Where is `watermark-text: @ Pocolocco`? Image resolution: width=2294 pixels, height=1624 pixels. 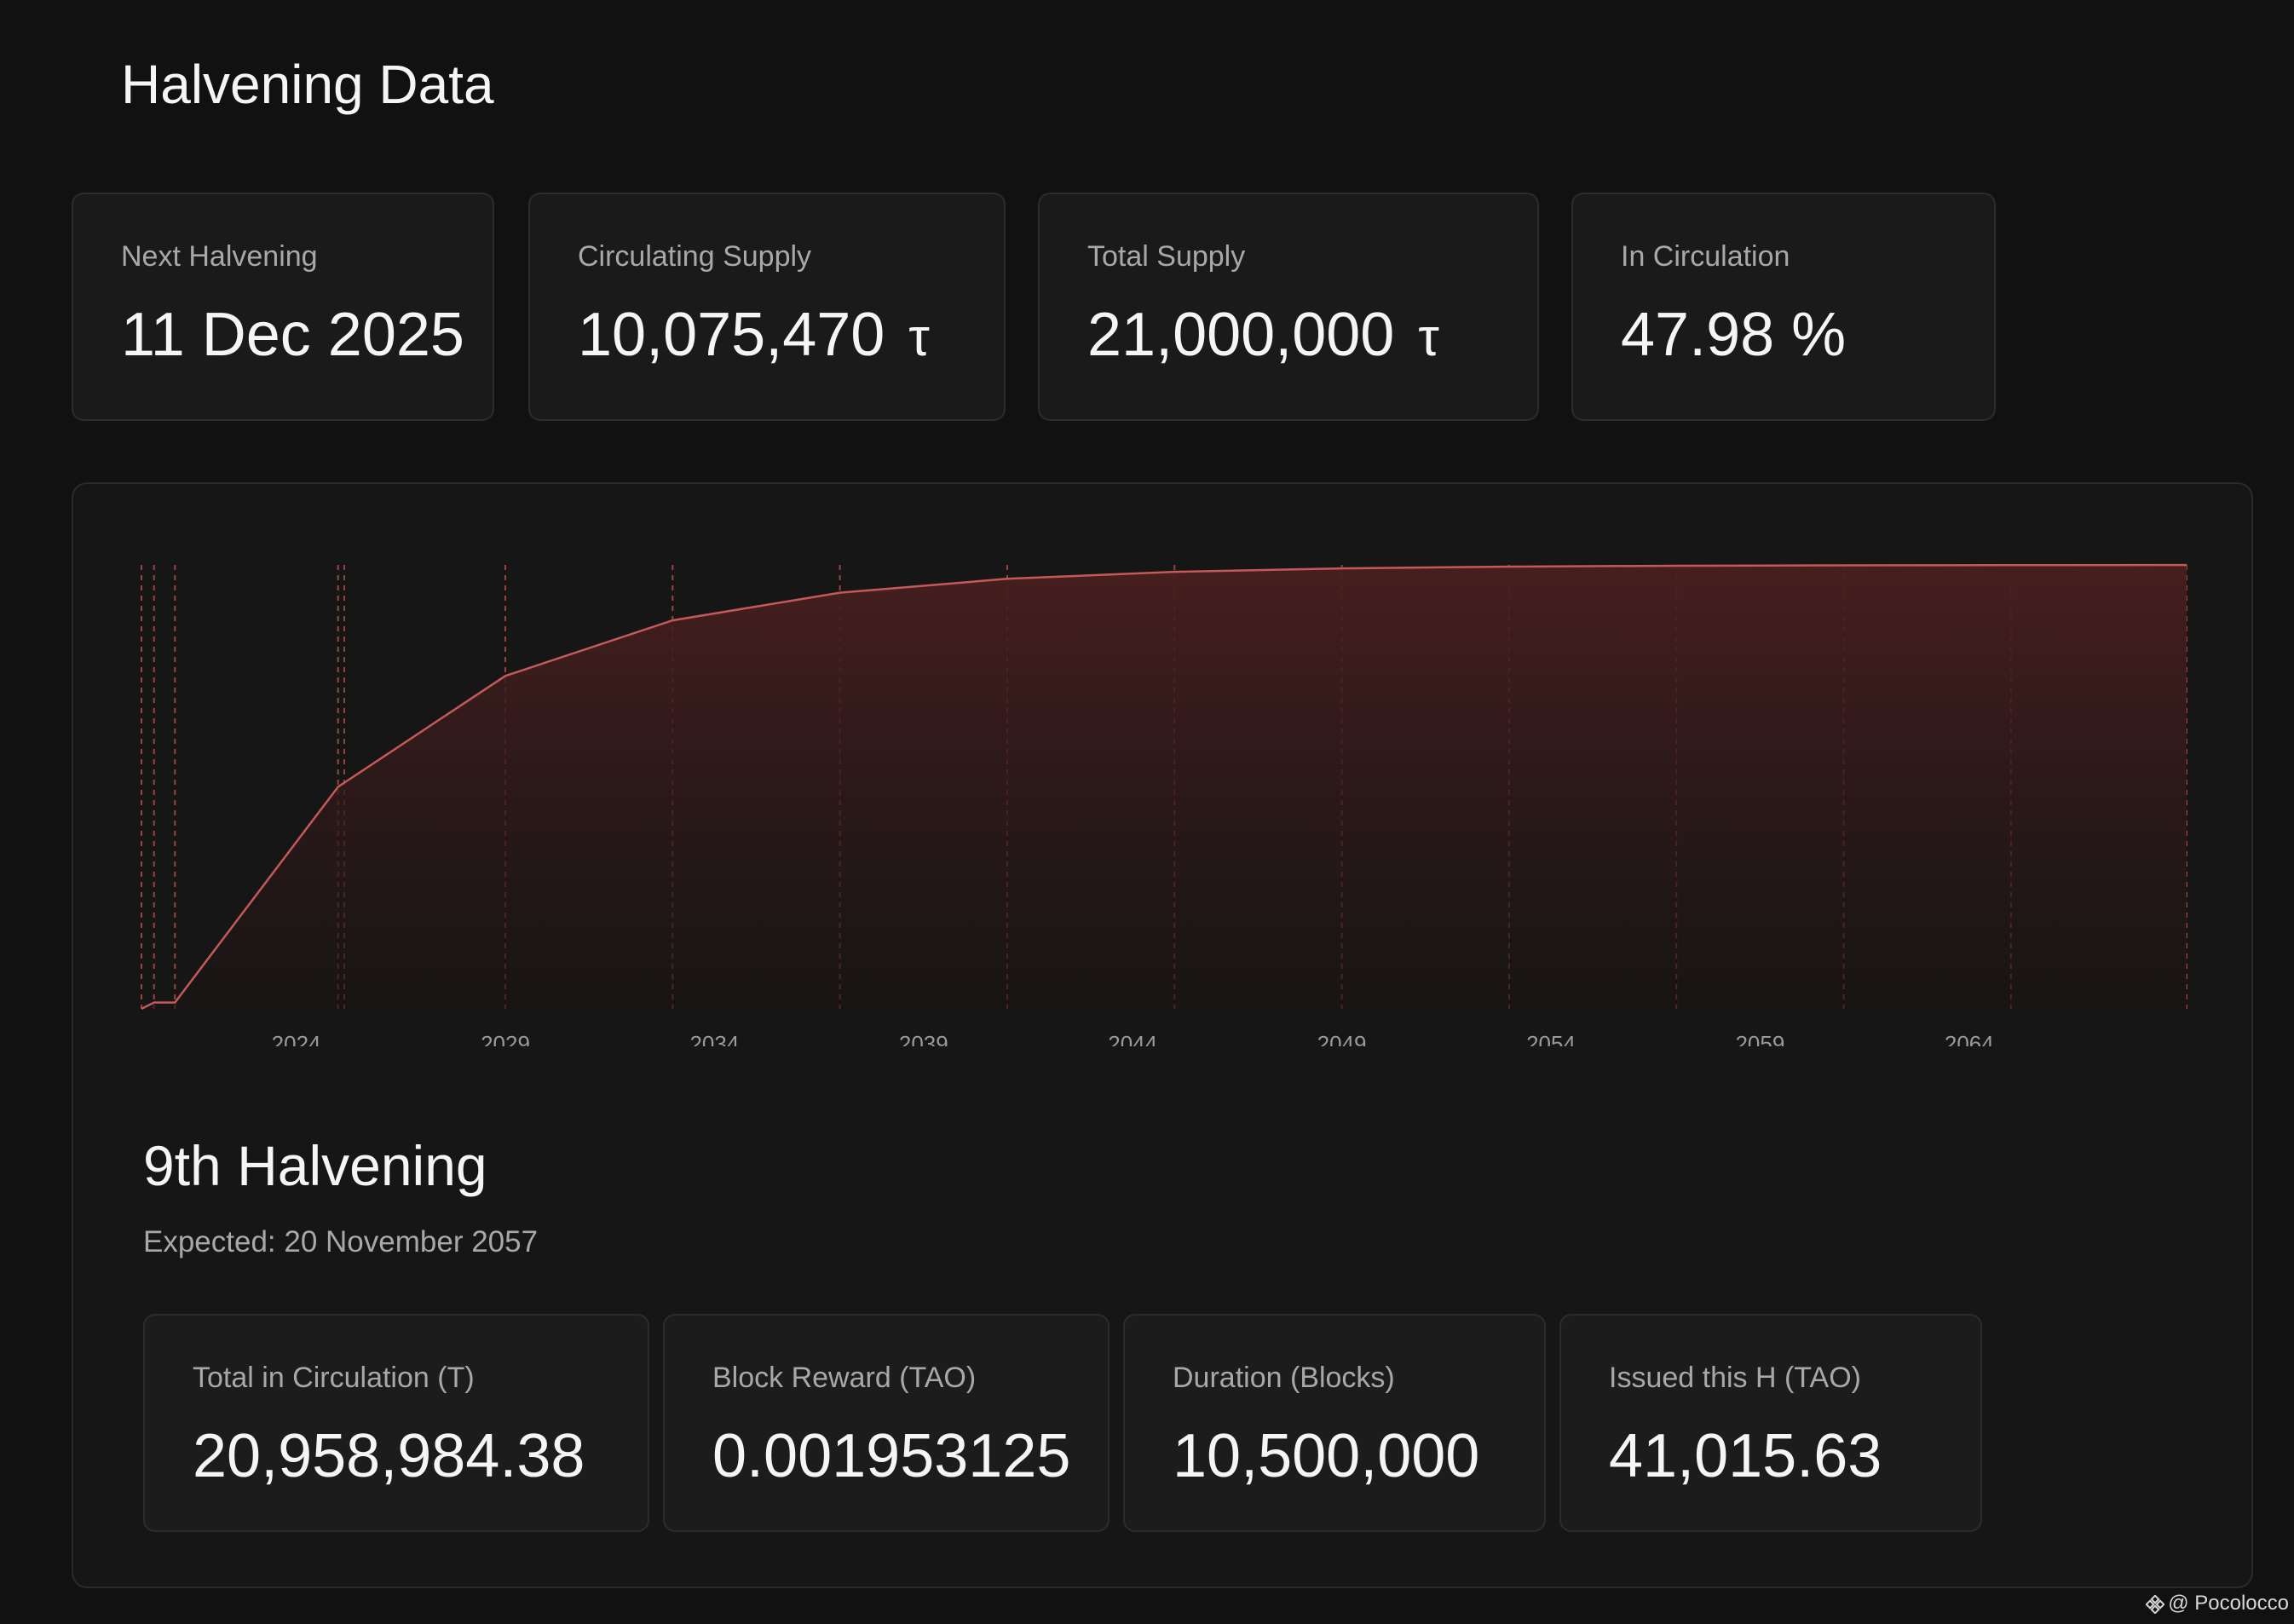 watermark-text: @ Pocolocco is located at coordinates (2228, 1603).